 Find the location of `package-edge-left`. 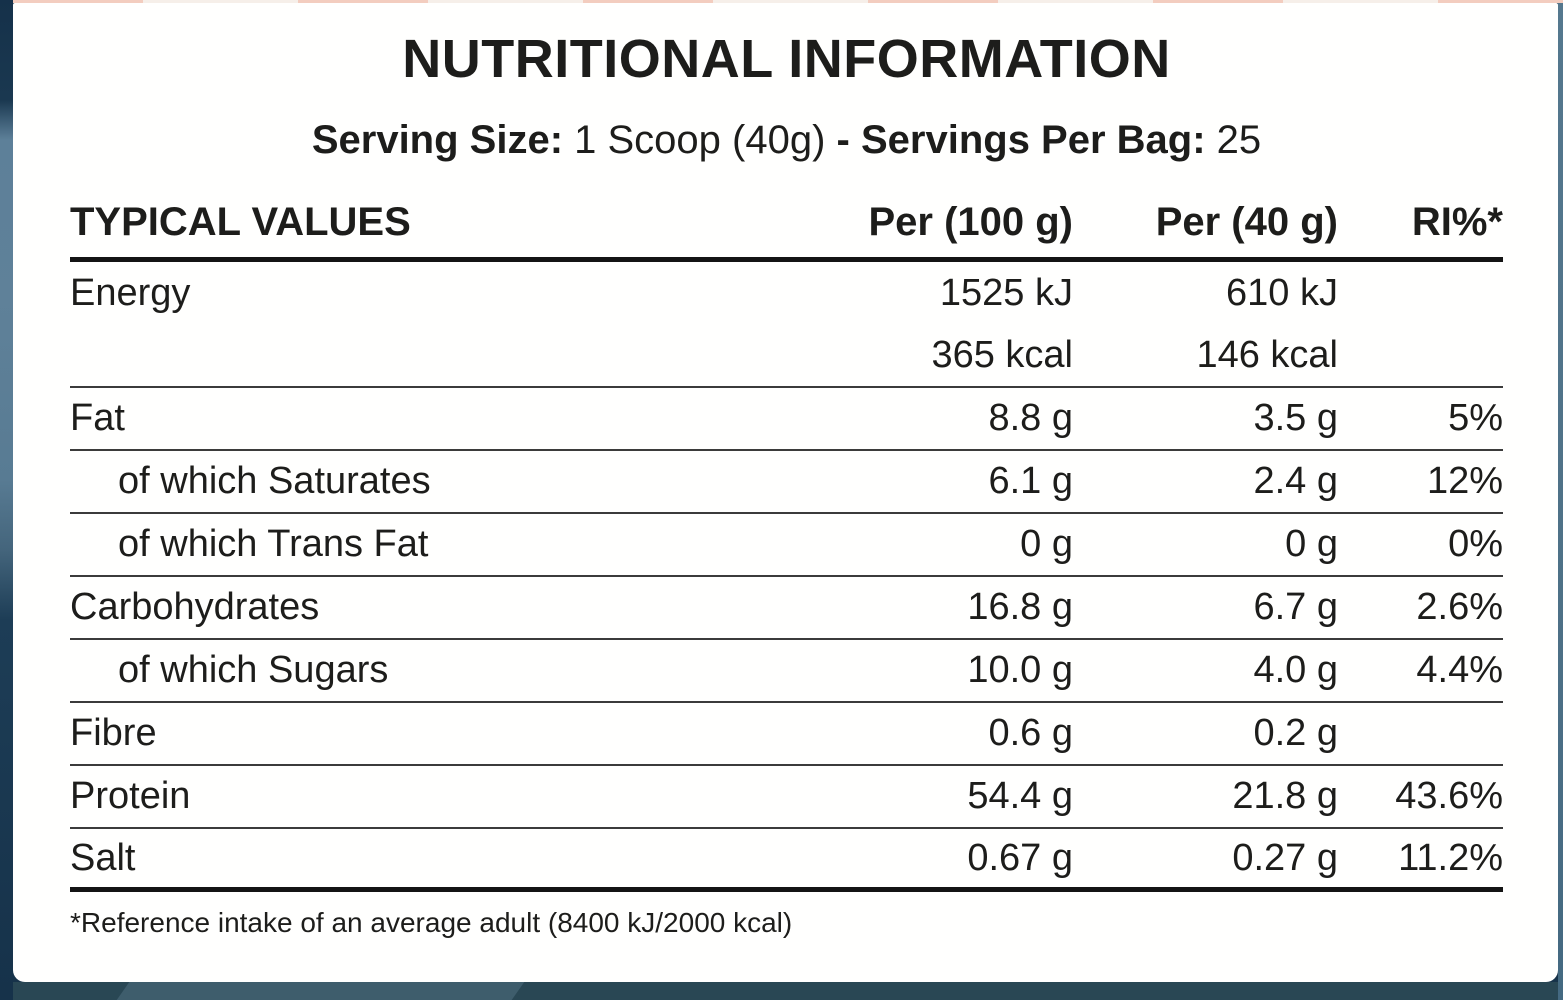

package-edge-left is located at coordinates (6, 500).